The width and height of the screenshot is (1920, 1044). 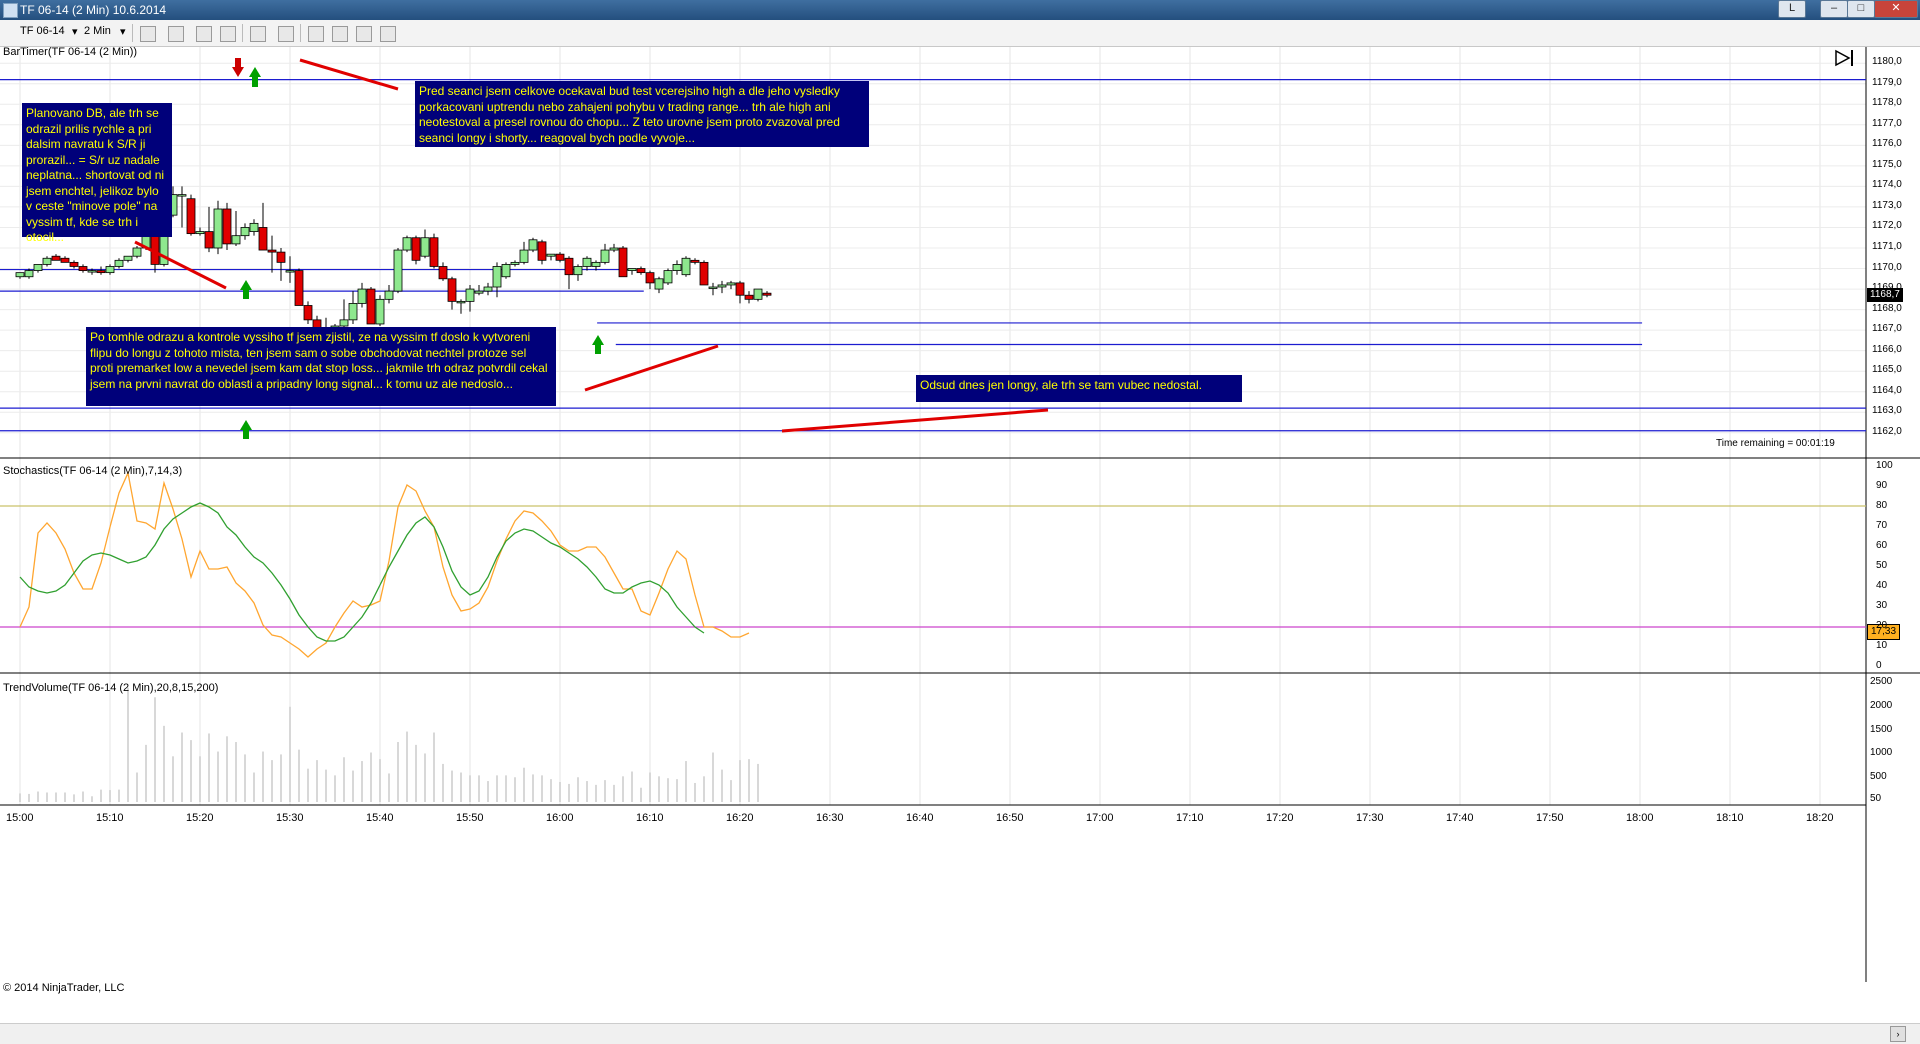 What do you see at coordinates (64, 988) in the screenshot?
I see `copyright: © 2014 NinjaTrader, LLC` at bounding box center [64, 988].